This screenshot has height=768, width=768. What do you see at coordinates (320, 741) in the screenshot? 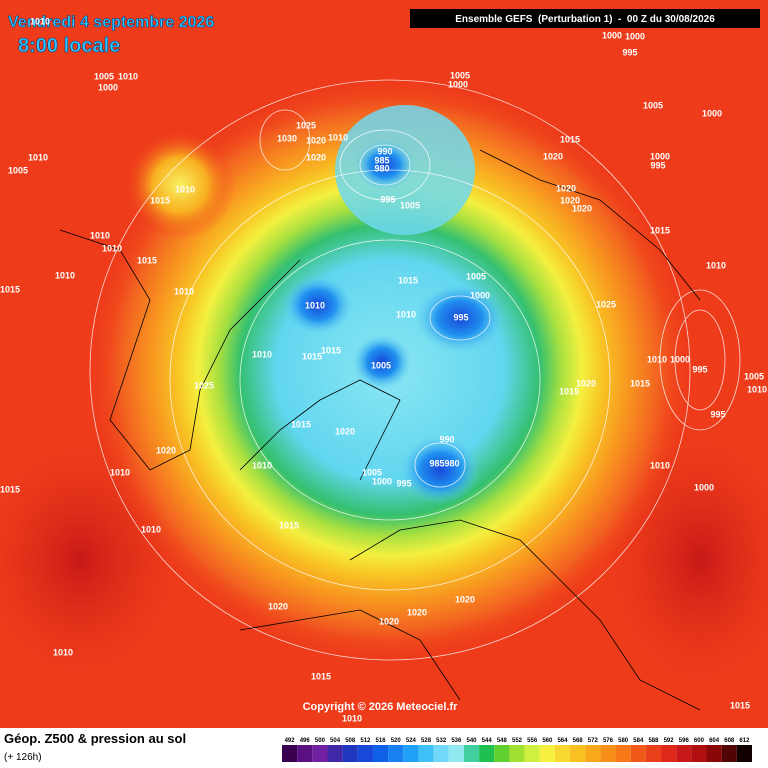
I see `scale-label: 500` at bounding box center [320, 741].